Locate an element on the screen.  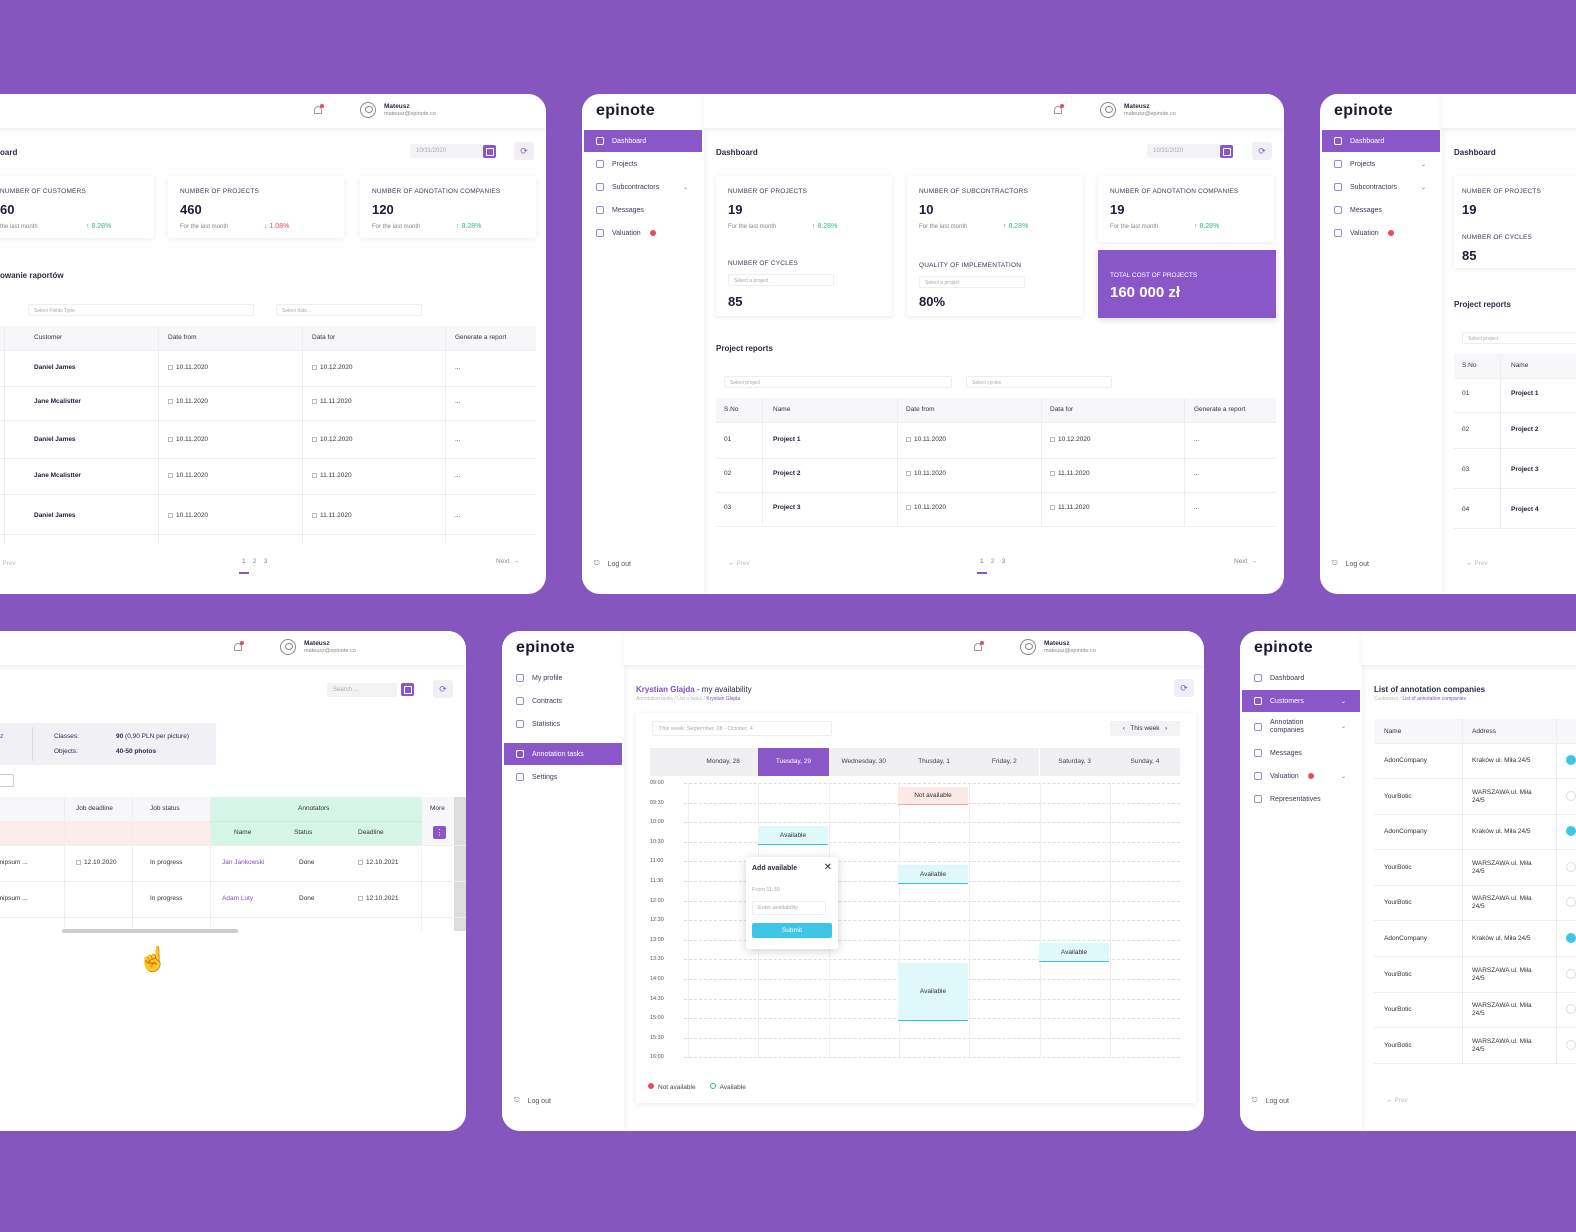
nav-annotation-tasks: Annotation tasks is located at coordinates (563, 754).